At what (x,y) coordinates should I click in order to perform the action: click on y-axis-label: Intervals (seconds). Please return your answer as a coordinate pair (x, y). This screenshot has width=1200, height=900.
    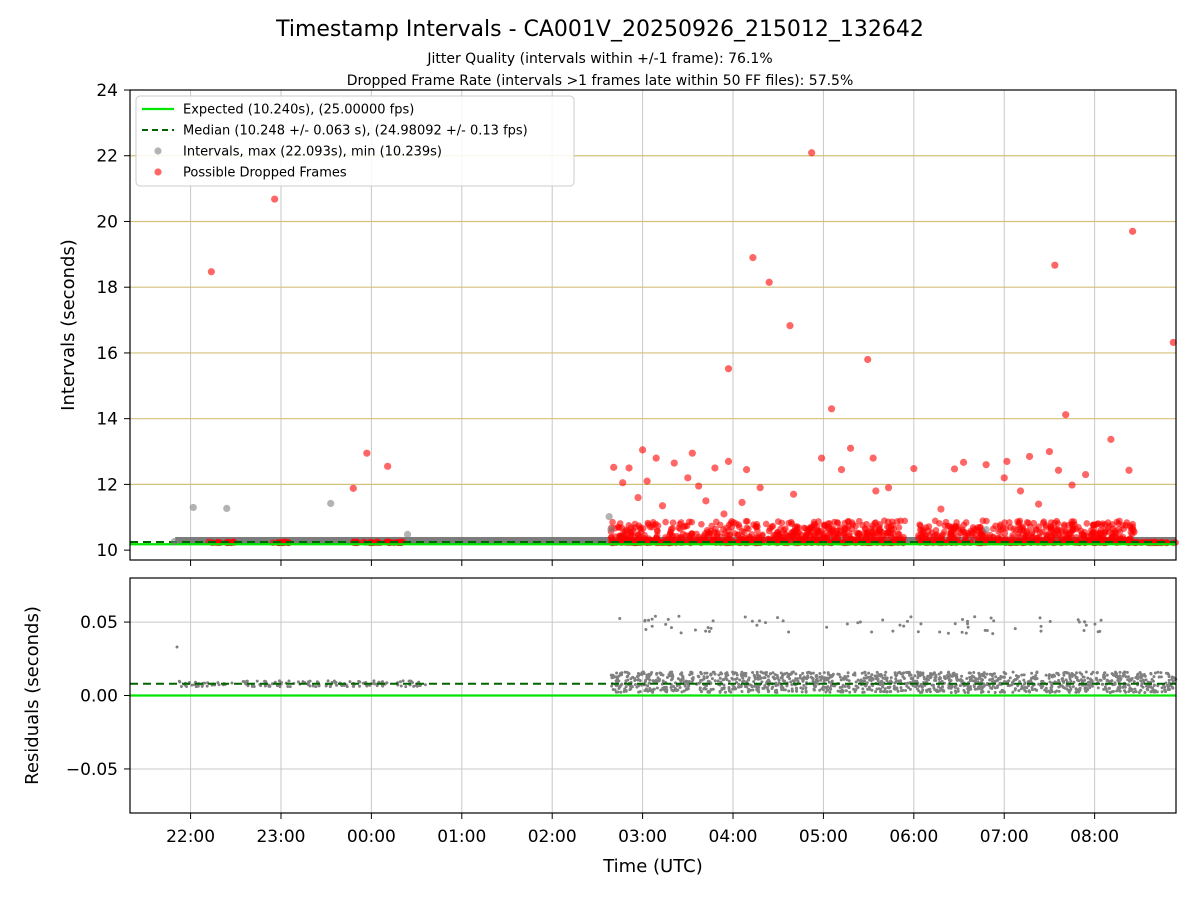
    Looking at the image, I should click on (68, 325).